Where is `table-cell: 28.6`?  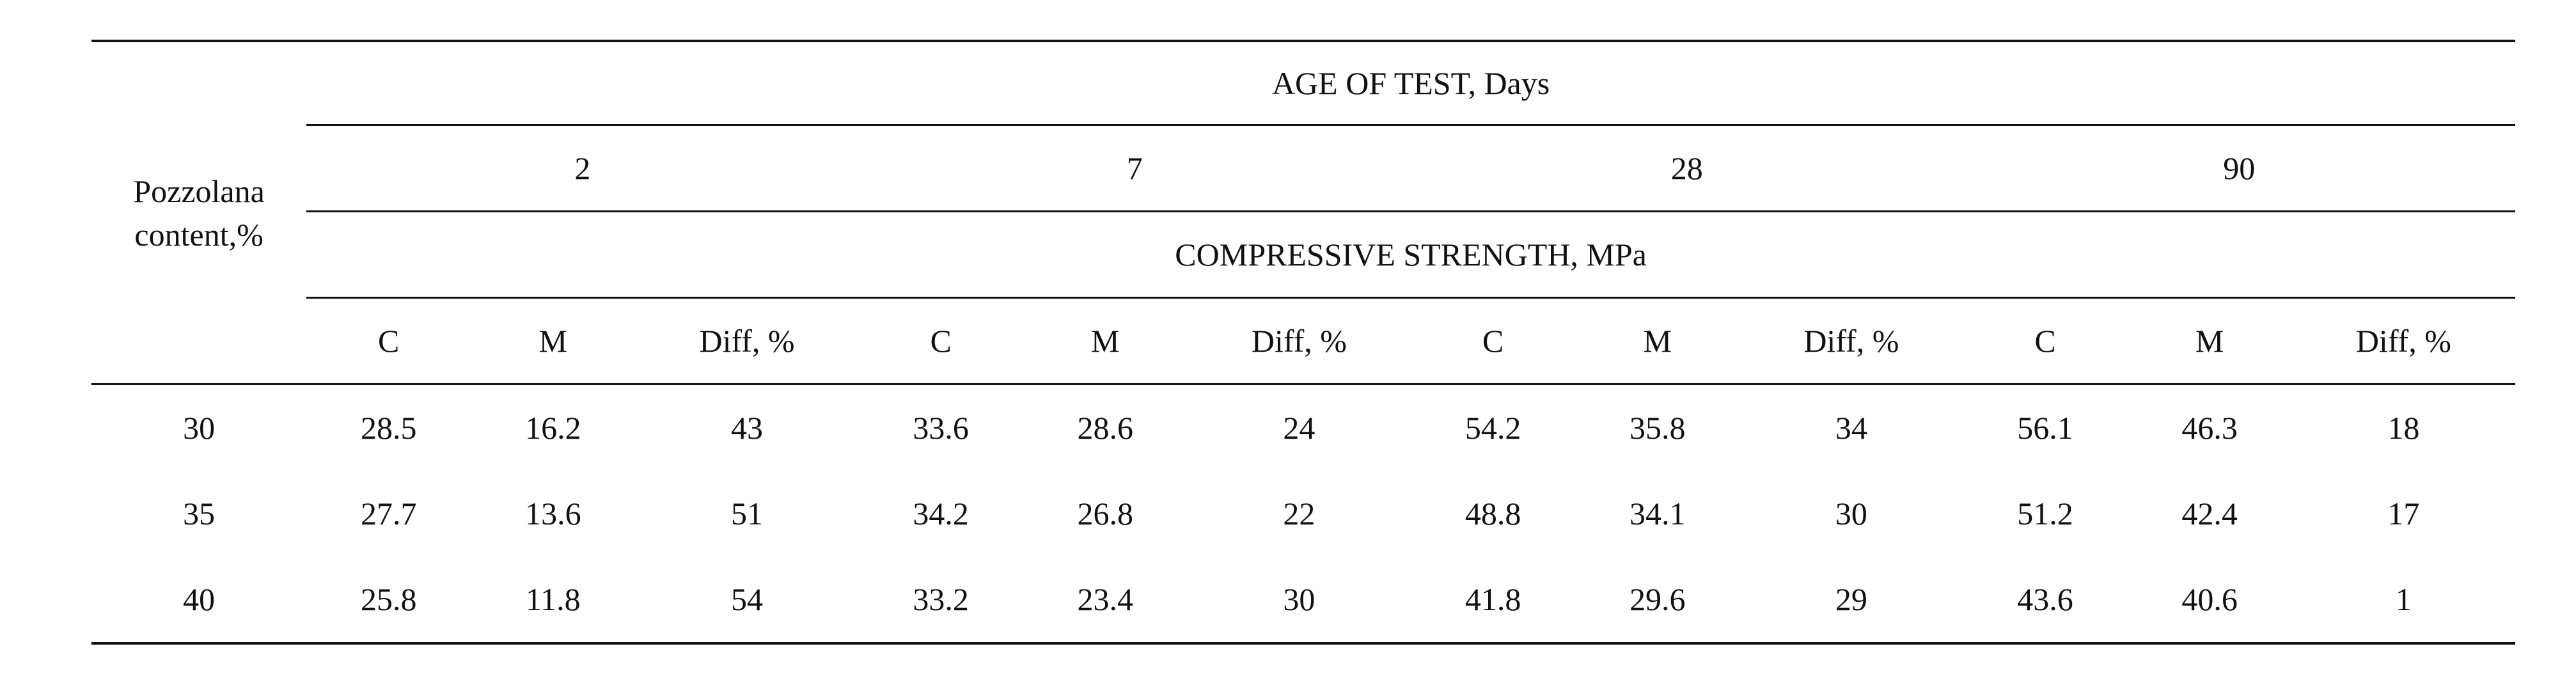
table-cell: 28.6 is located at coordinates (1105, 428).